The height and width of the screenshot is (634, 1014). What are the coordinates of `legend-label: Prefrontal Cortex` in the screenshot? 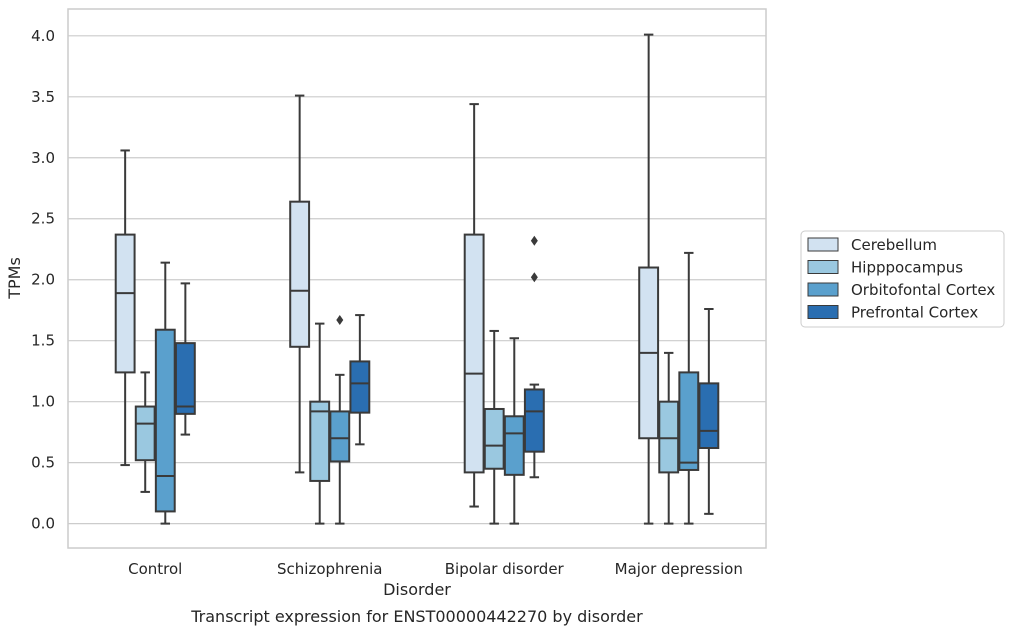 It's located at (914, 313).